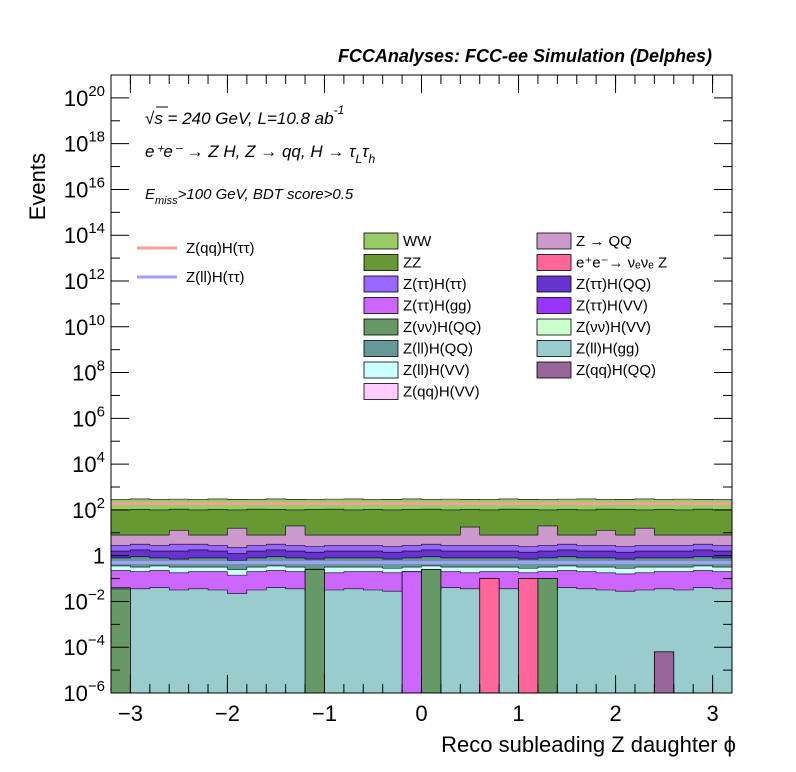 This screenshot has width=796, height=772. I want to click on selection-label: Emiss>100 GeV, BDT score>0.5, so click(249, 196).